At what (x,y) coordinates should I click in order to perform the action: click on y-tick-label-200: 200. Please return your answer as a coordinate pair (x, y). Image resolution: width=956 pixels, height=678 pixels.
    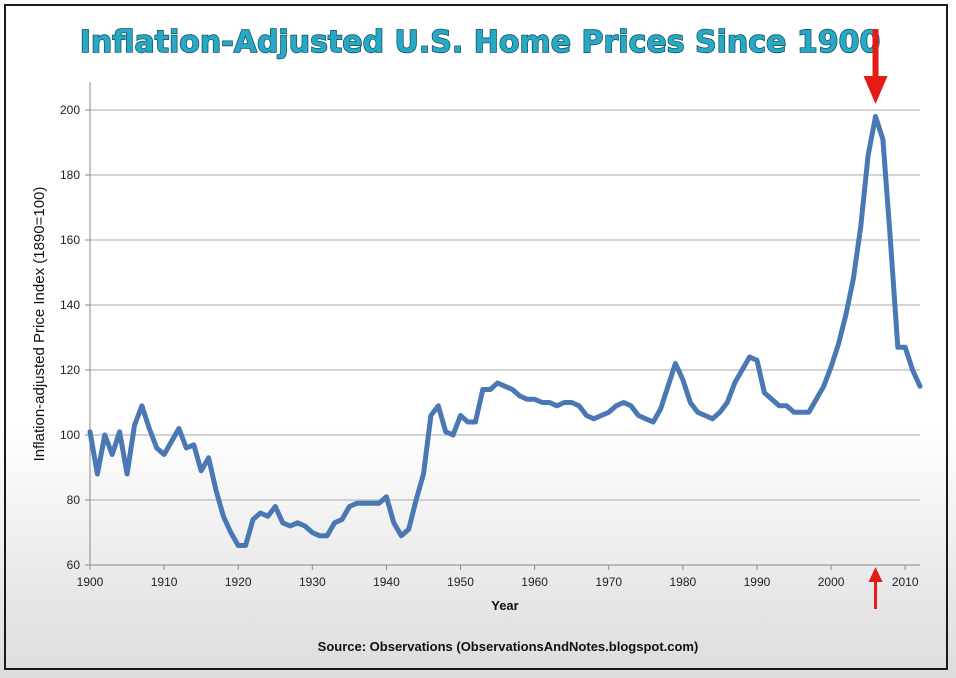
    Looking at the image, I should click on (70, 110).